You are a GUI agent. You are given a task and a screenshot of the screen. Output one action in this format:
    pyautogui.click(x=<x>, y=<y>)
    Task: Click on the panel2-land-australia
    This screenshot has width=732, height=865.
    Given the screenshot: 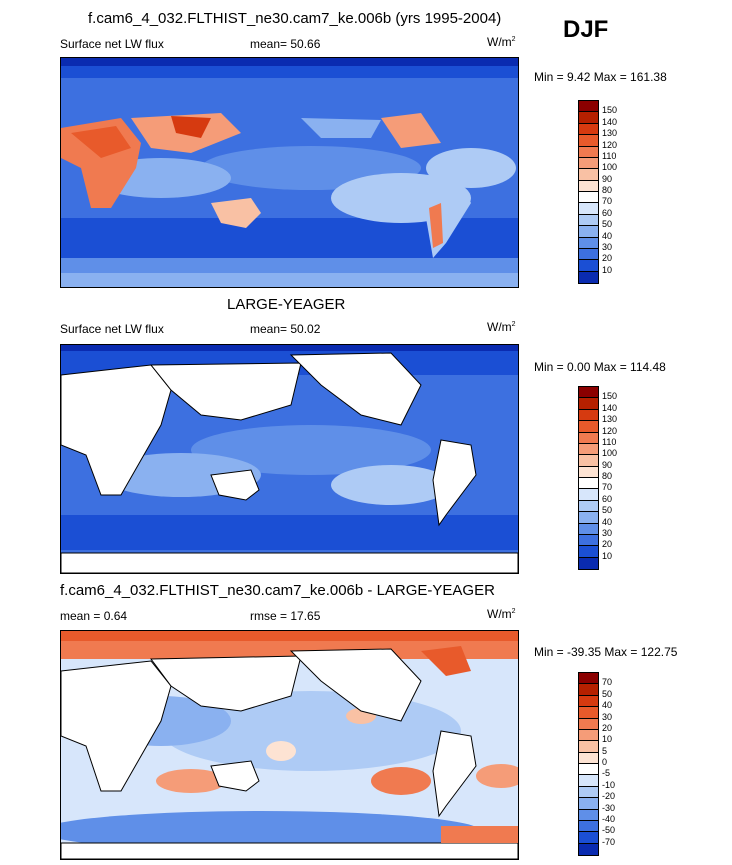 What is the action you would take?
    pyautogui.click(x=235, y=485)
    